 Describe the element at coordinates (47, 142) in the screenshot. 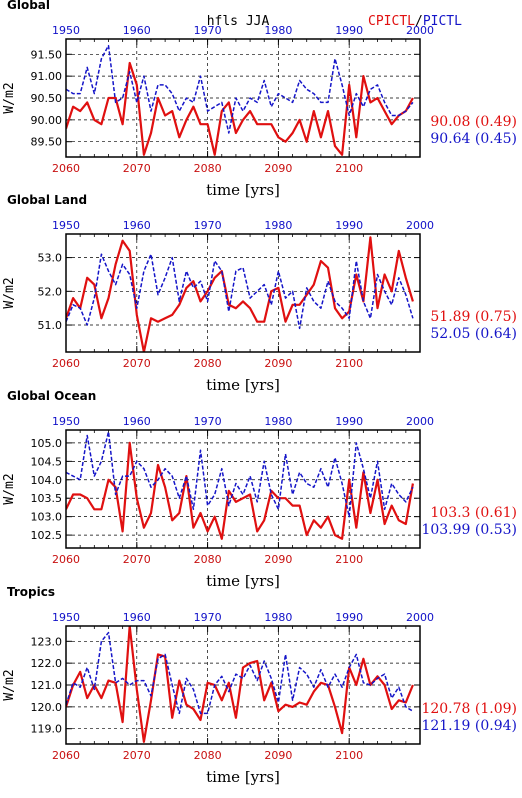

I see `y-tick-label: 89.50` at that location.